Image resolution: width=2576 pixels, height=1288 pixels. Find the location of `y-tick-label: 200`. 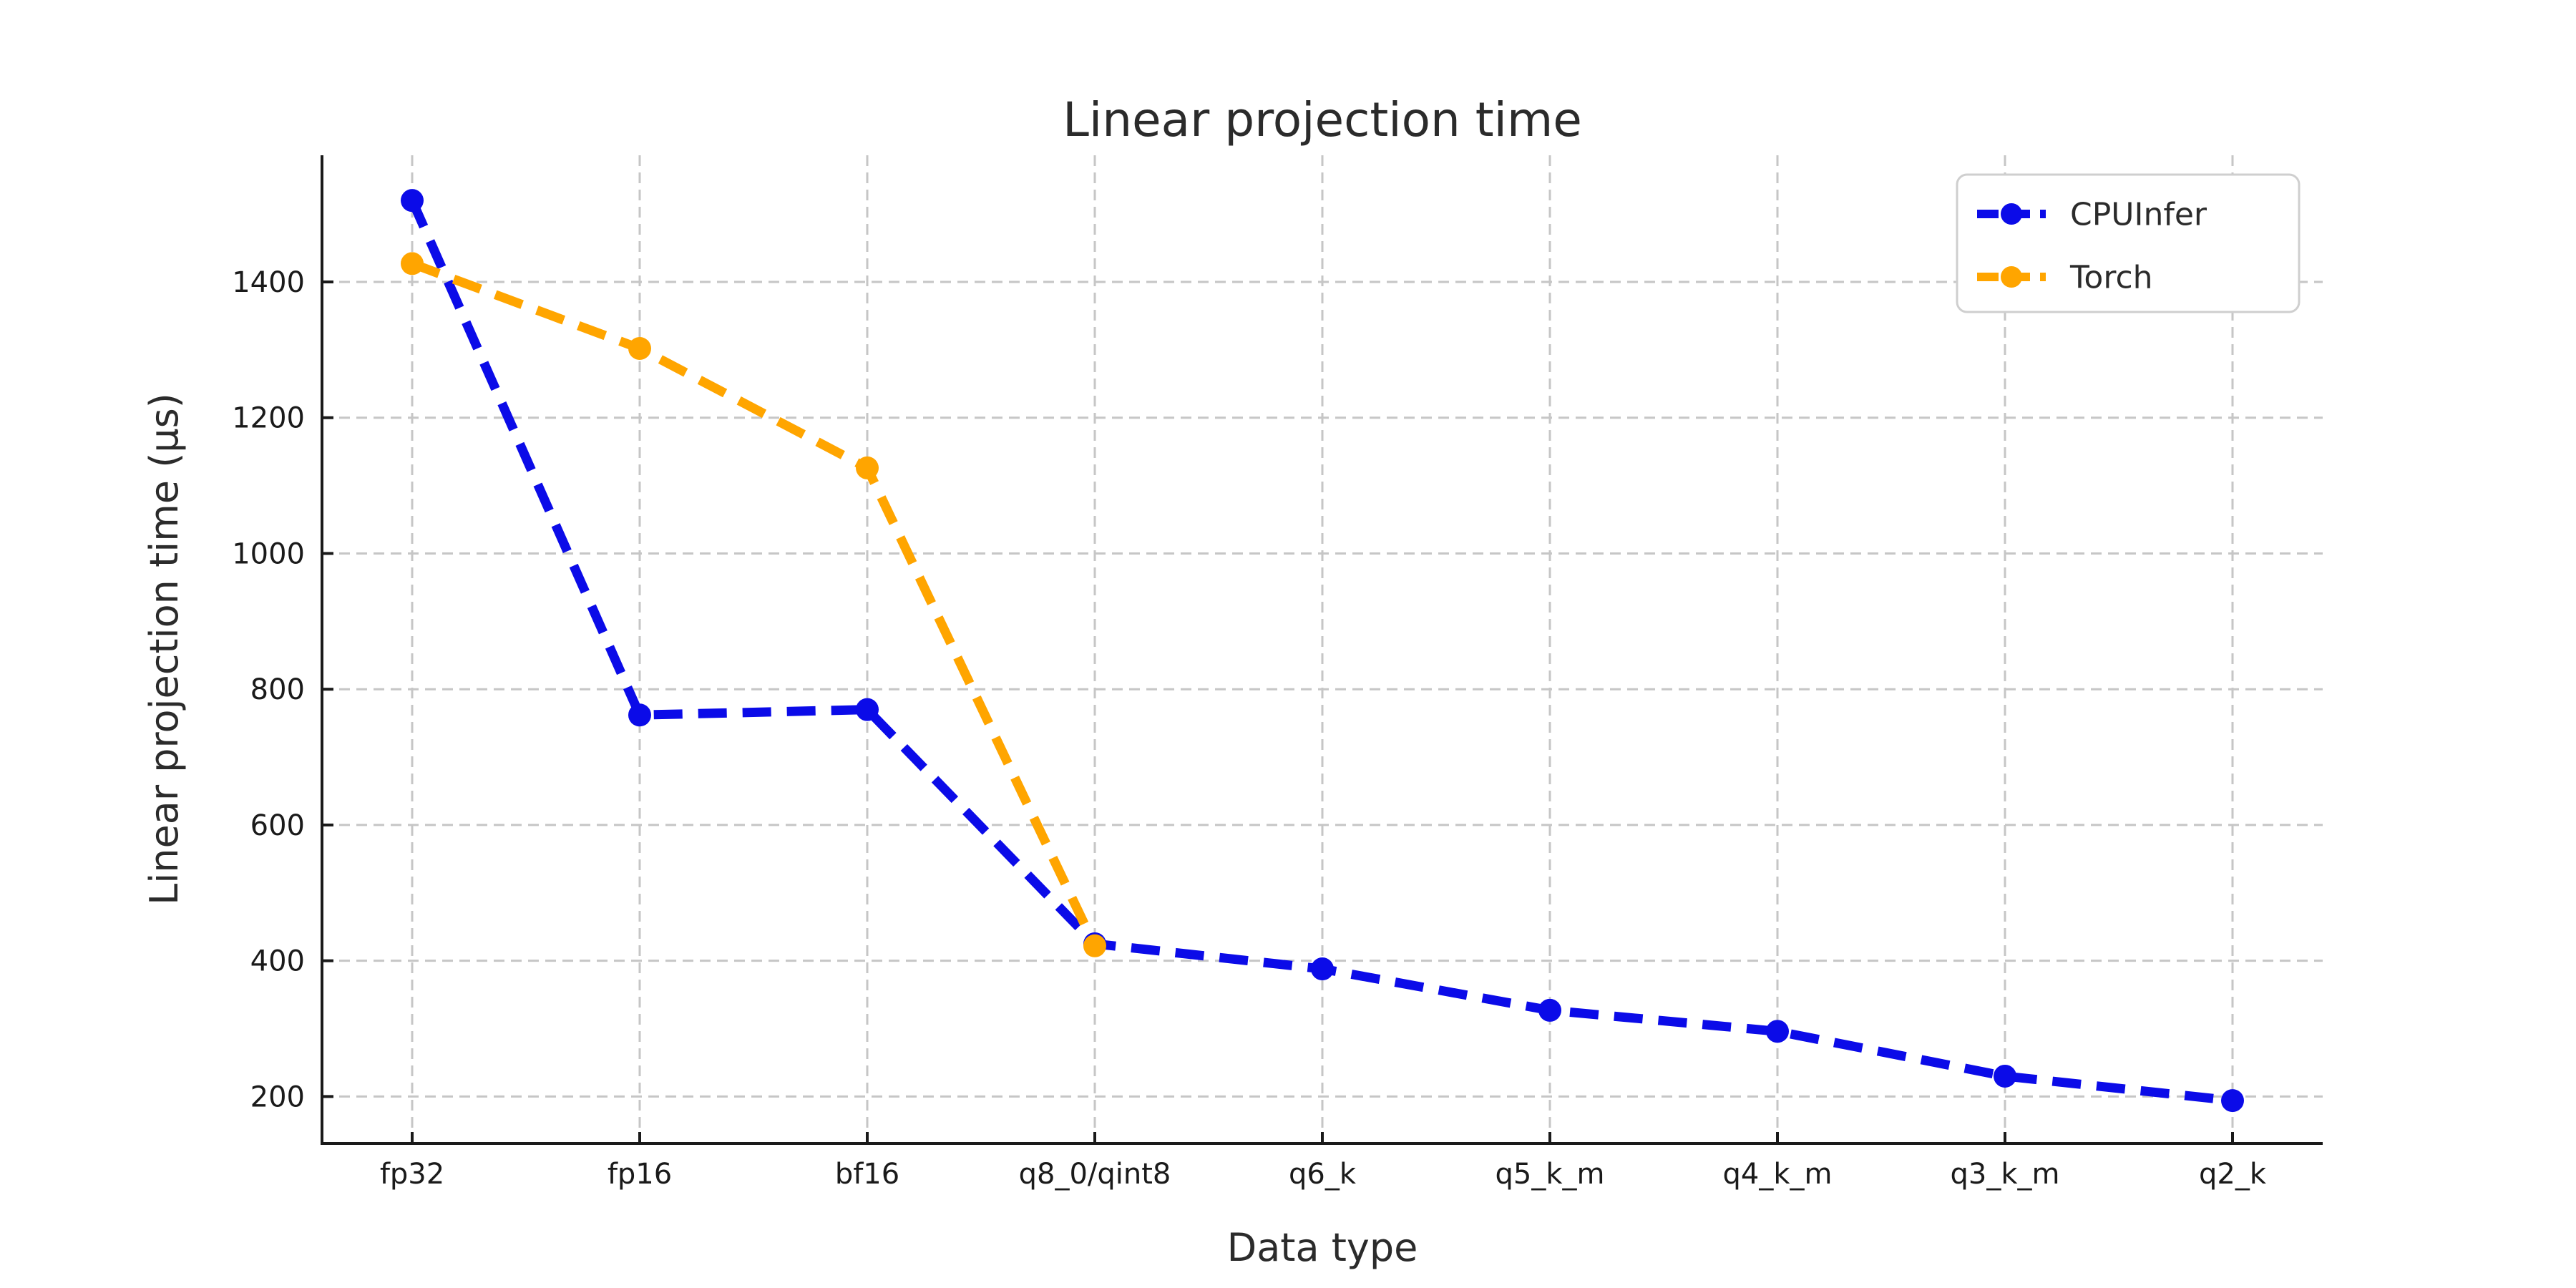

y-tick-label: 200 is located at coordinates (277, 1096).